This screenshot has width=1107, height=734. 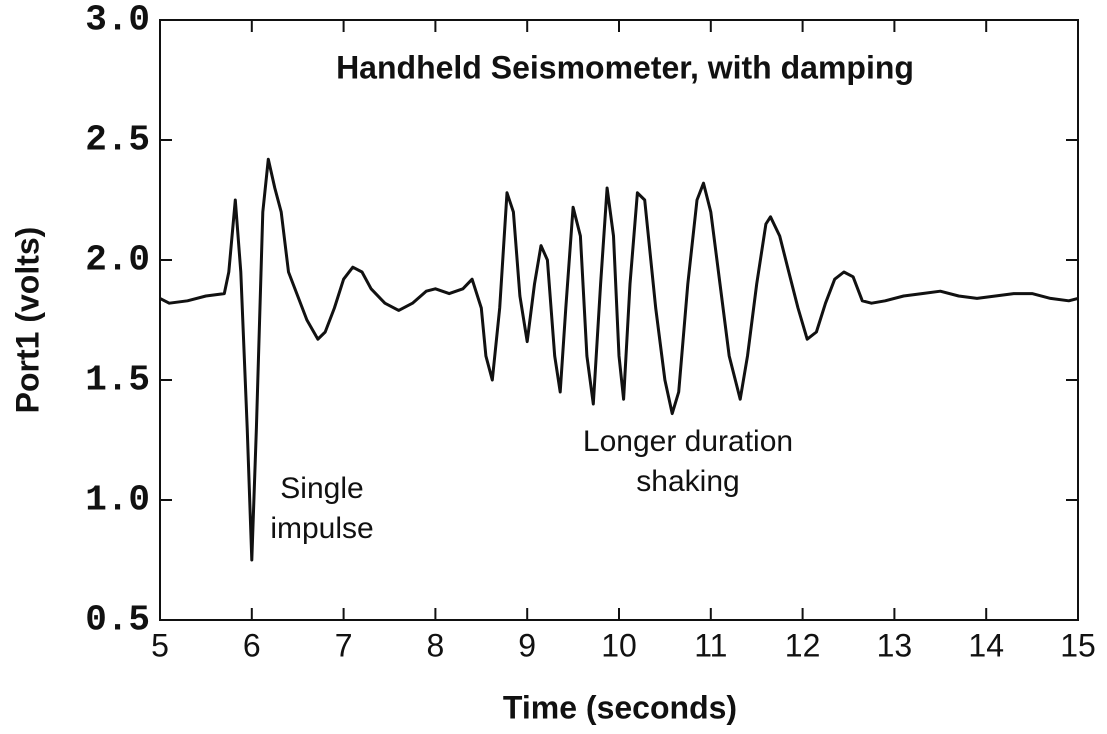 I want to click on chart-title: Handheld Seismometer, with damping, so click(x=625, y=67).